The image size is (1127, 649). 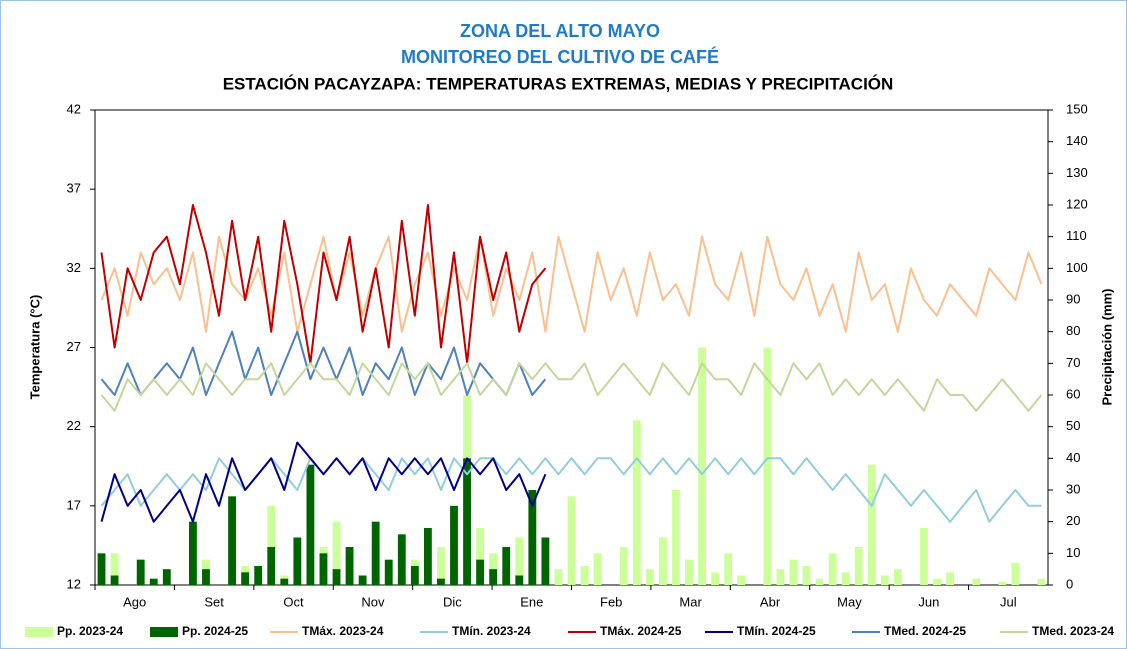 What do you see at coordinates (1077, 172) in the screenshot?
I see `y2-tick-label: 130` at bounding box center [1077, 172].